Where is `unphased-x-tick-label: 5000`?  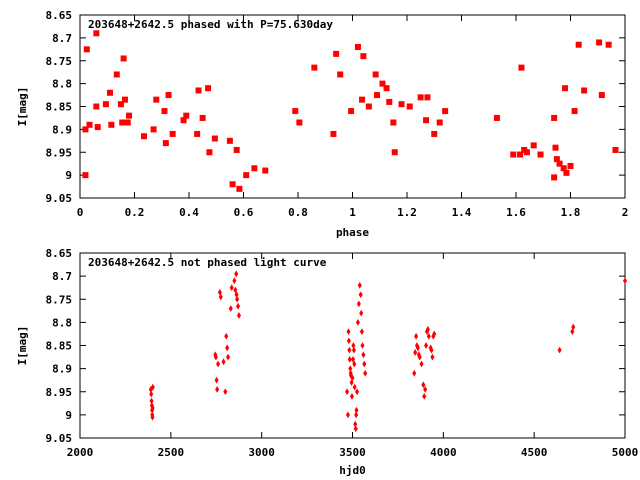
unphased-x-tick-label: 5000 is located at coordinates (625, 452).